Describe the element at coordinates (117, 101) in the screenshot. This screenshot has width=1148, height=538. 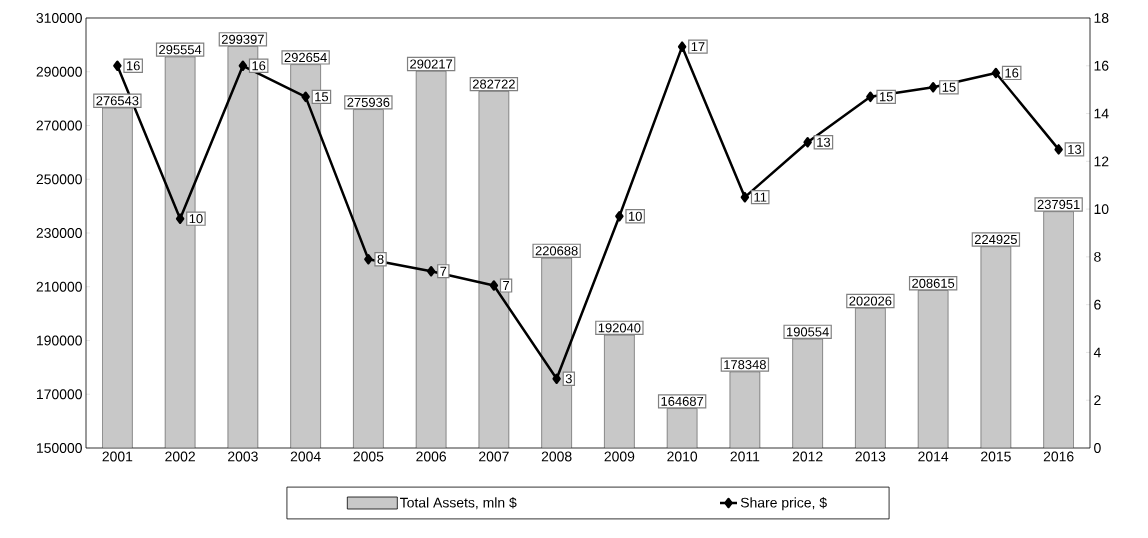
I see `data-label: 276543` at that location.